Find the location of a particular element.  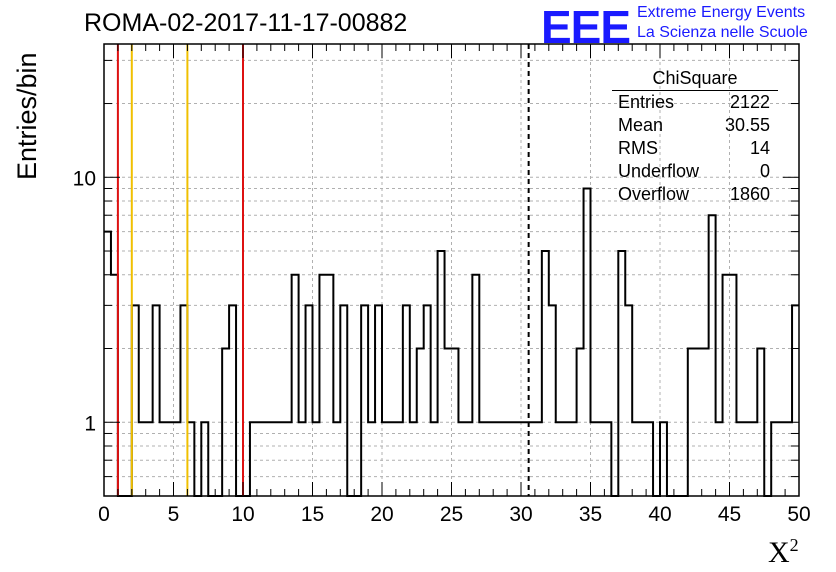

eee-logo: EEE is located at coordinates (586, 27).